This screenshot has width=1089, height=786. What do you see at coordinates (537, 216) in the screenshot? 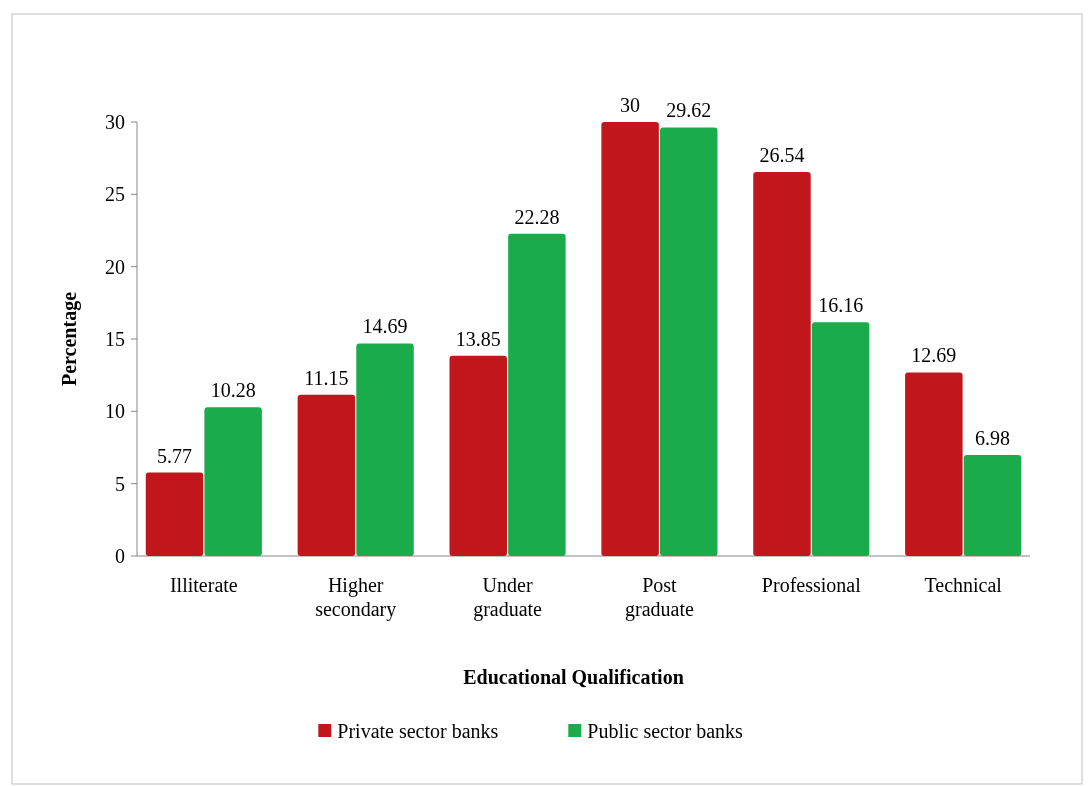
I see `data-label: 22.28` at bounding box center [537, 216].